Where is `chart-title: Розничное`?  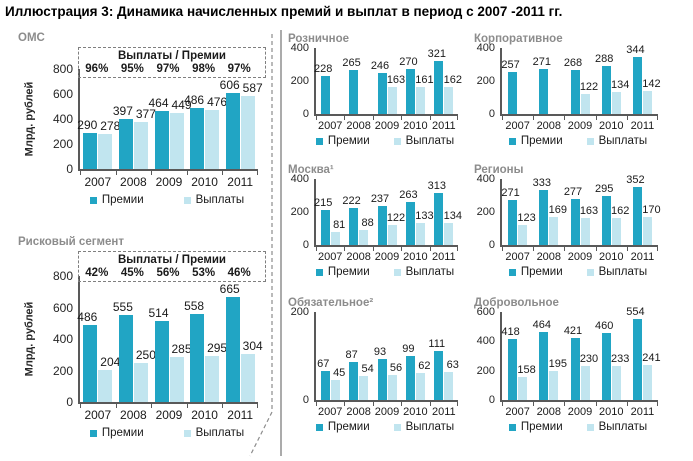 chart-title: Розничное is located at coordinates (319, 39).